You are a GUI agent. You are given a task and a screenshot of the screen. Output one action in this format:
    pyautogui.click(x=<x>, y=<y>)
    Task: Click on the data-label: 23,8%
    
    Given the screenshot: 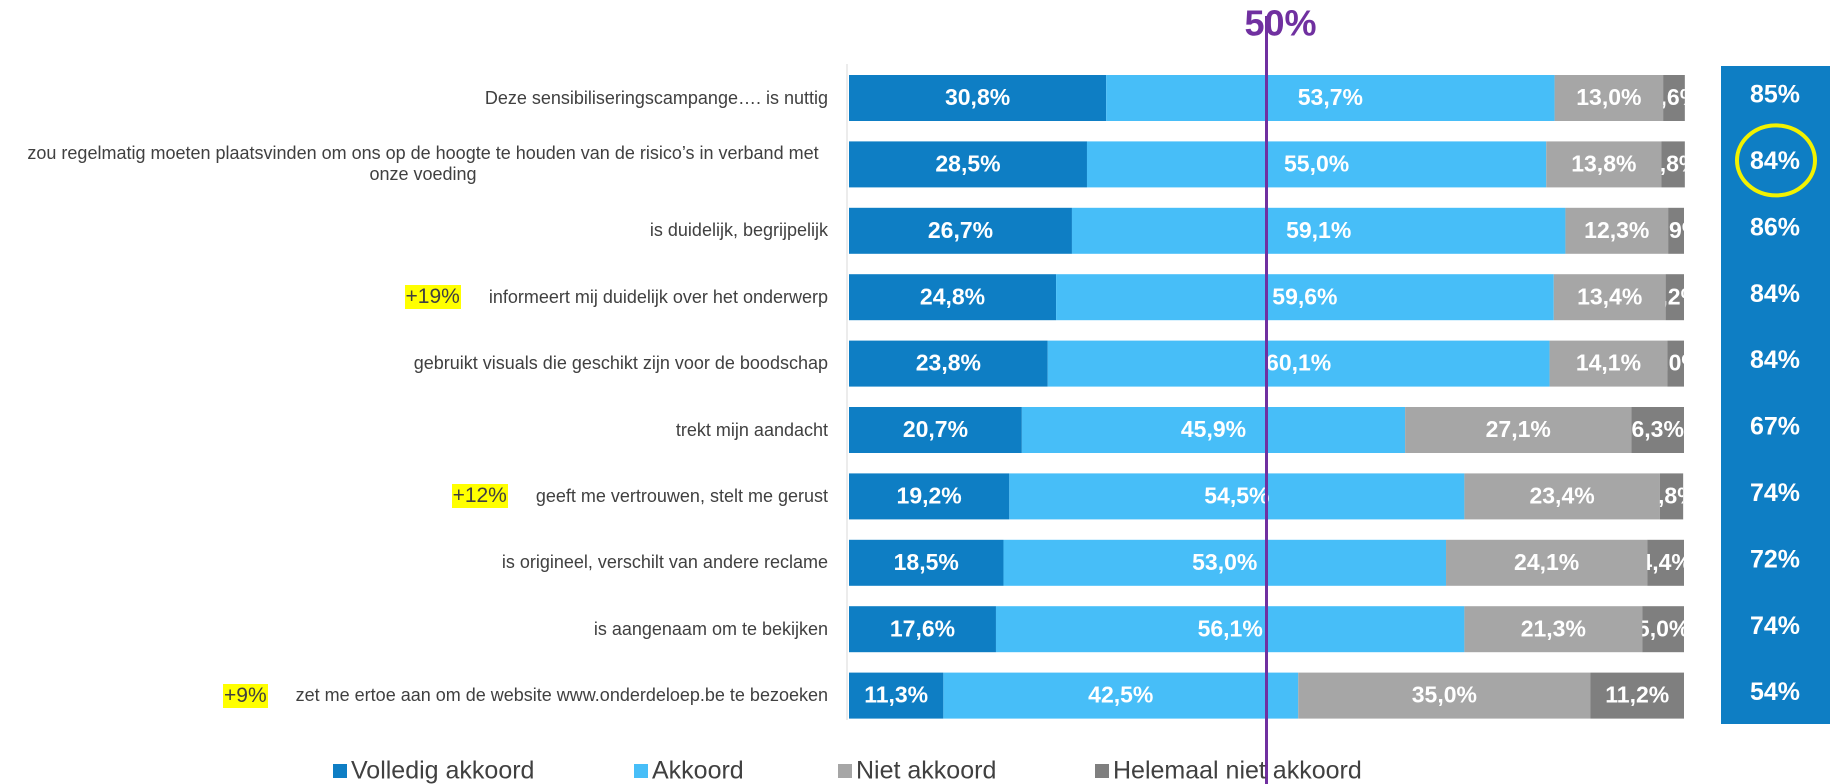 What is the action you would take?
    pyautogui.click(x=948, y=363)
    